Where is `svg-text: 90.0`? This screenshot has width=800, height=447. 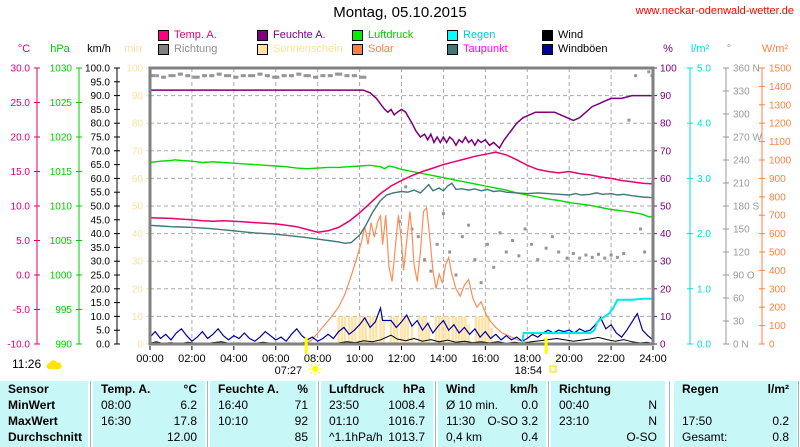
svg-text: 90.0 is located at coordinates (101, 96).